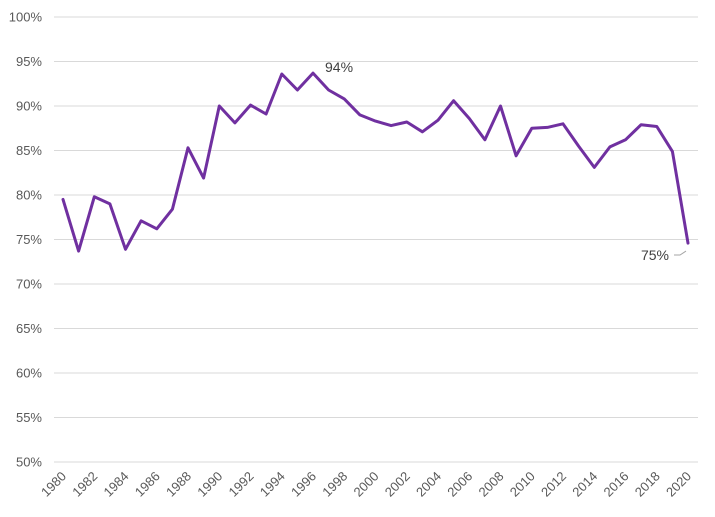 This screenshot has height=517, width=715. Describe the element at coordinates (29, 462) in the screenshot. I see `y-tick-label: 50%` at that location.